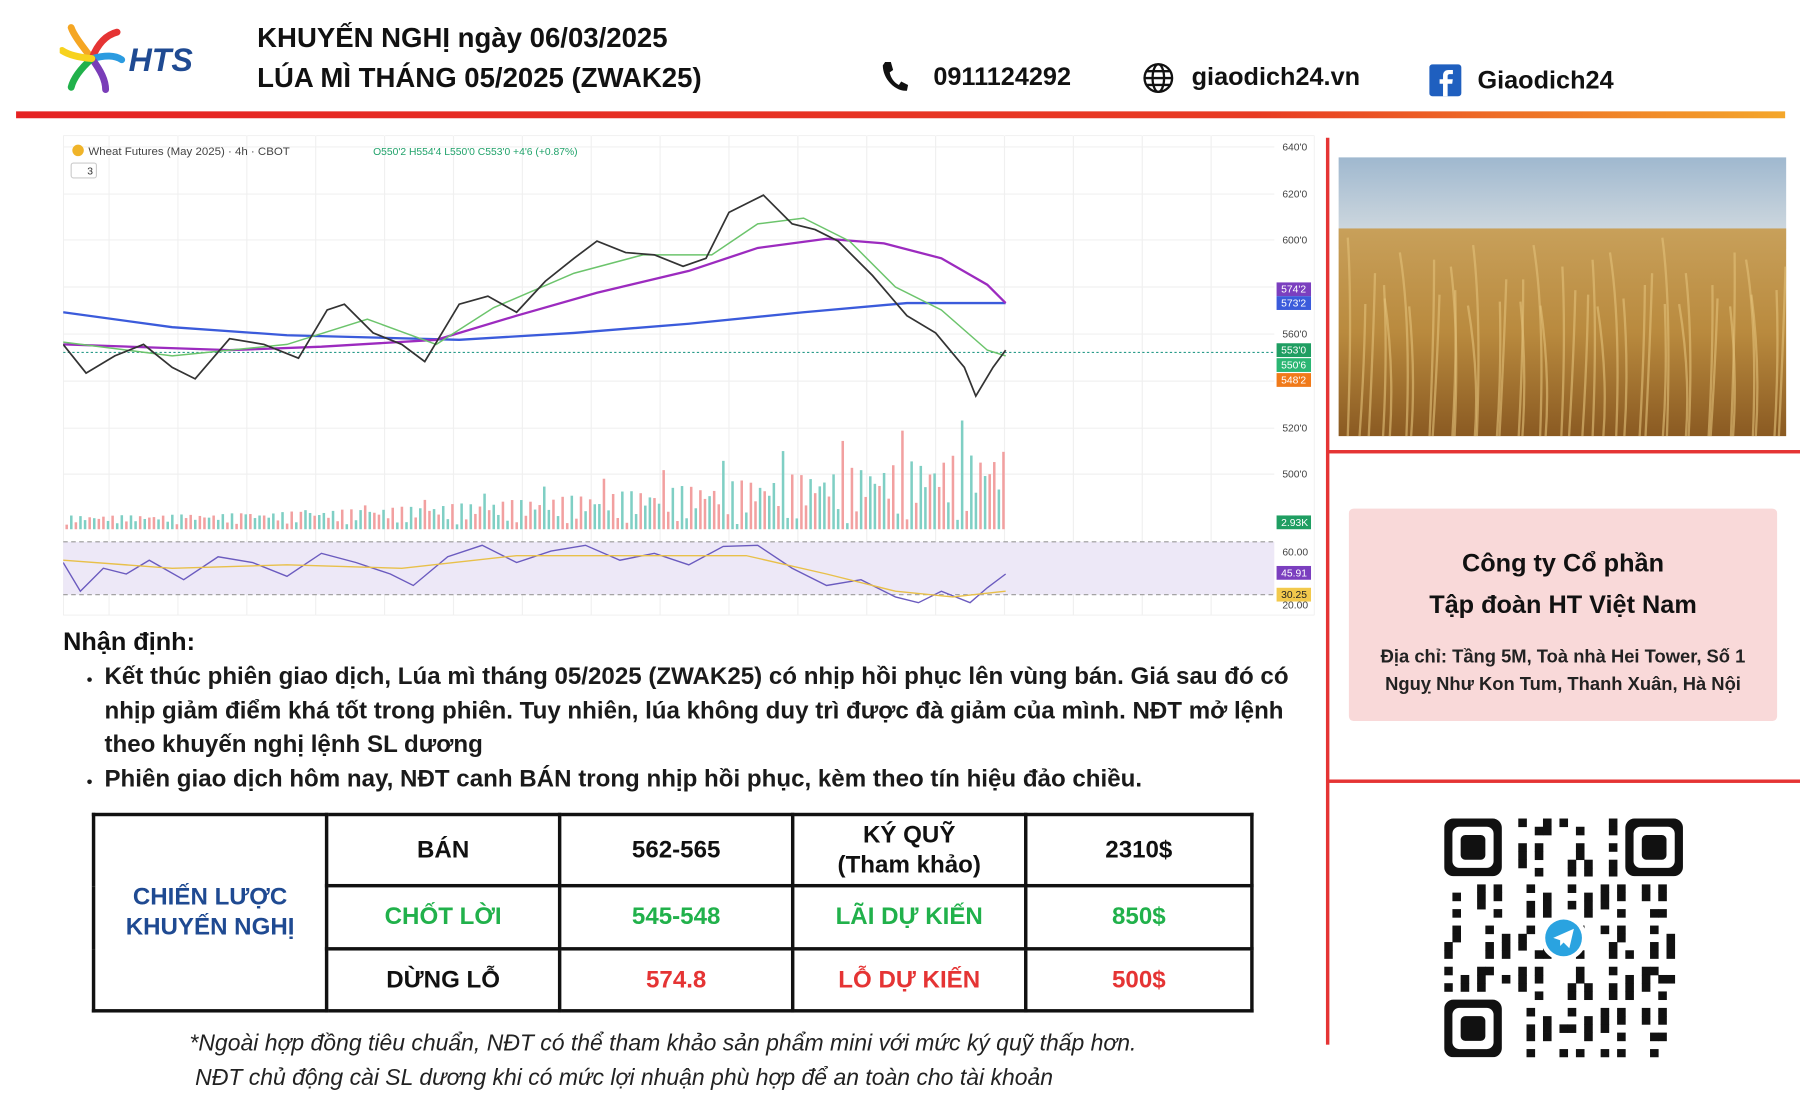 This screenshot has height=1112, width=1800. What do you see at coordinates (895, 76) in the screenshot?
I see `phone-icon` at bounding box center [895, 76].